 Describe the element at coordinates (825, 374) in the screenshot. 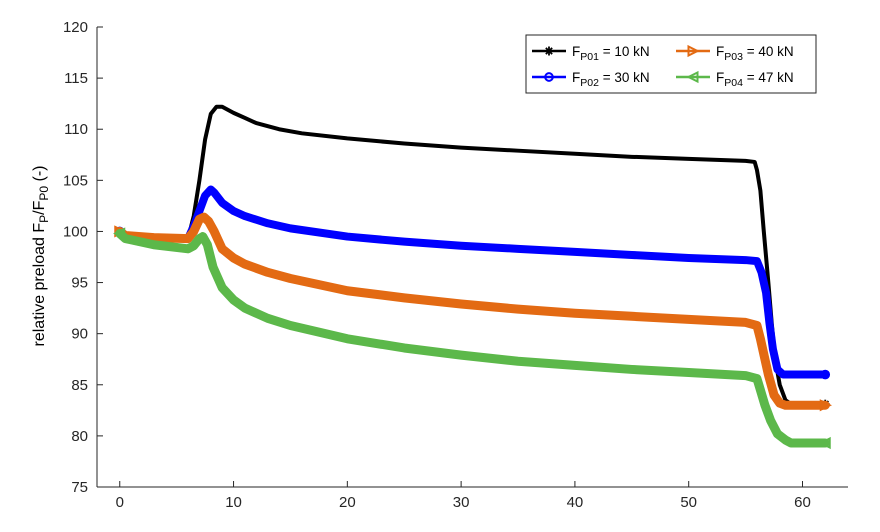

I see `series-2-end-marker` at that location.